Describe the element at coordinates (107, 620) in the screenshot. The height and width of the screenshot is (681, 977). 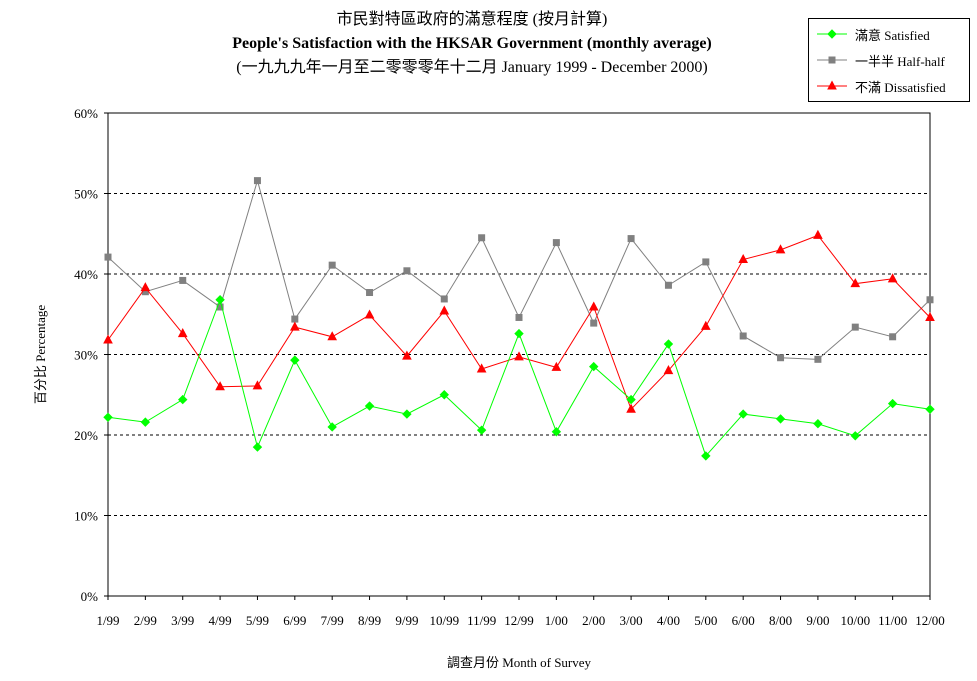
I see `x-tick-label: 1/99` at that location.